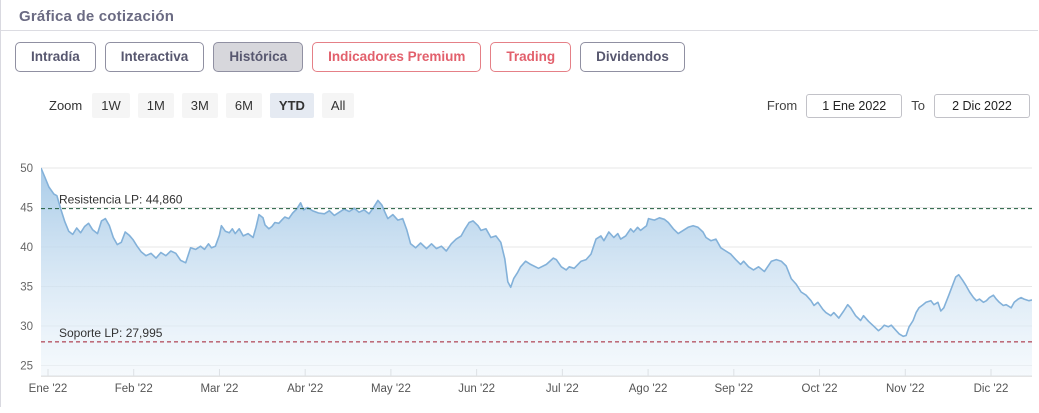 This screenshot has width=1039, height=413. What do you see at coordinates (820, 389) in the screenshot?
I see `svg-text: Oct '22` at bounding box center [820, 389].